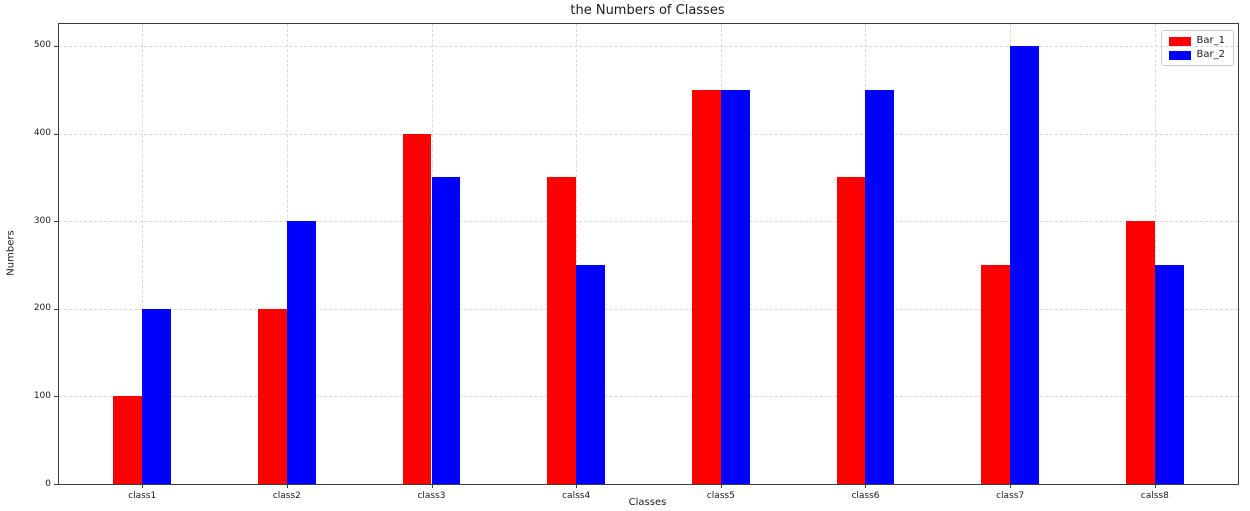 Image resolution: width=1250 pixels, height=511 pixels. What do you see at coordinates (1210, 54) in the screenshot?
I see `legend-label: Bar_2` at bounding box center [1210, 54].